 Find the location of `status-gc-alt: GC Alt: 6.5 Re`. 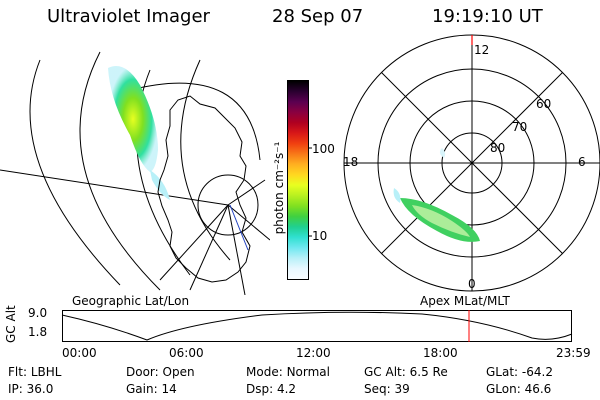

status-gc-alt: GC Alt: 6.5 Re is located at coordinates (406, 372).